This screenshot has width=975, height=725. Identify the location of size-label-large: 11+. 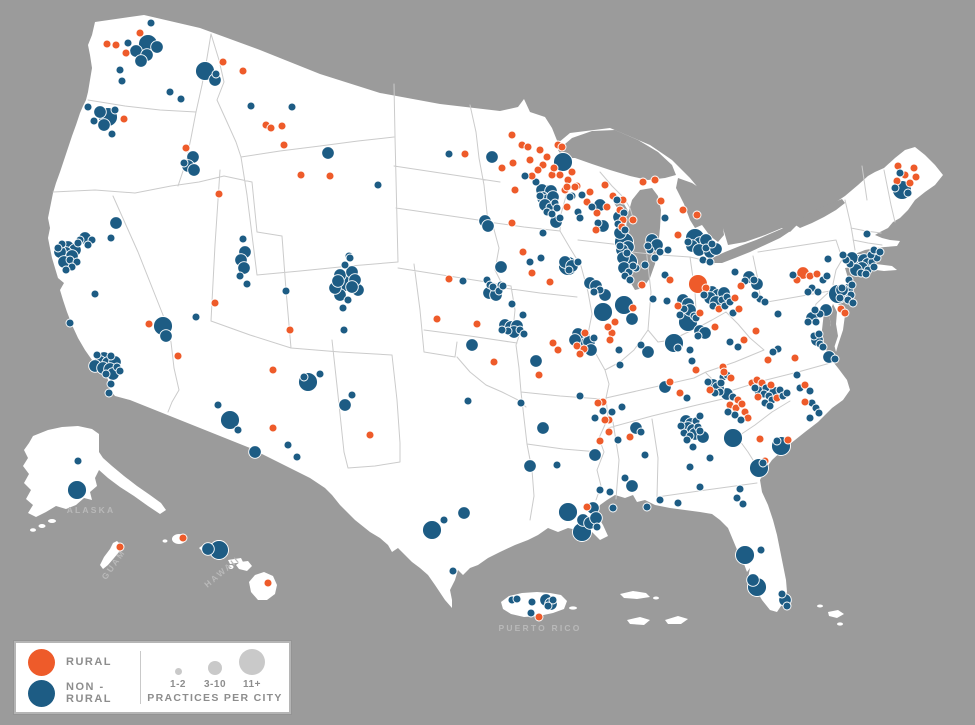
(252, 684).